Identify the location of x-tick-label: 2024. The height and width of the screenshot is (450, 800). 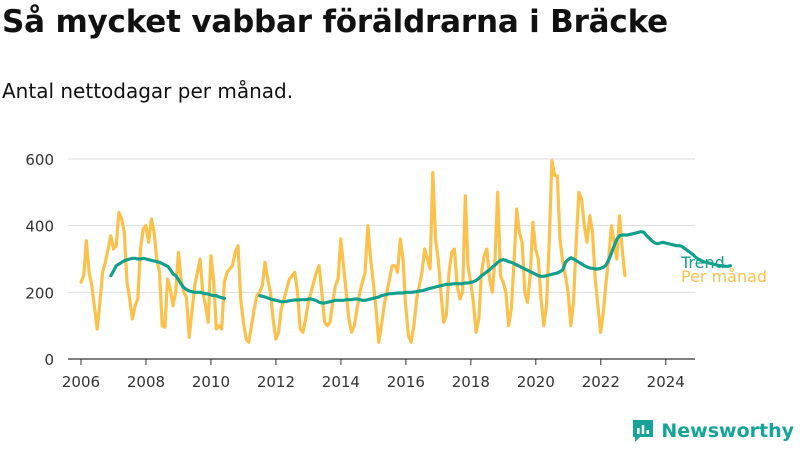
(666, 382).